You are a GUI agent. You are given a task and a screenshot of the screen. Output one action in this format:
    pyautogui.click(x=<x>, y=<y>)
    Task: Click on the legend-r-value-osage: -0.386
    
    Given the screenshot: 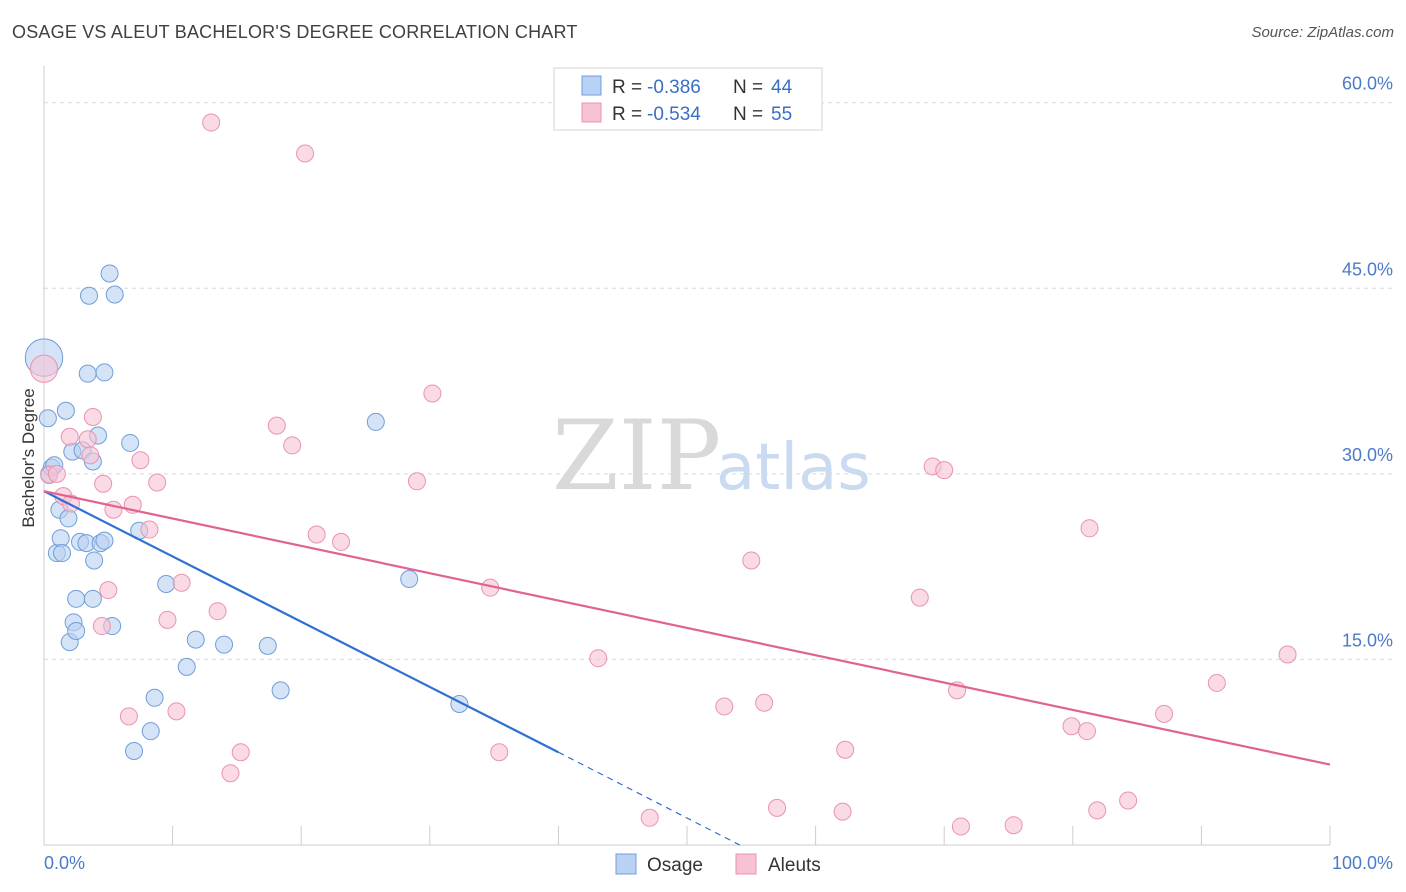 What is the action you would take?
    pyautogui.click(x=674, y=87)
    